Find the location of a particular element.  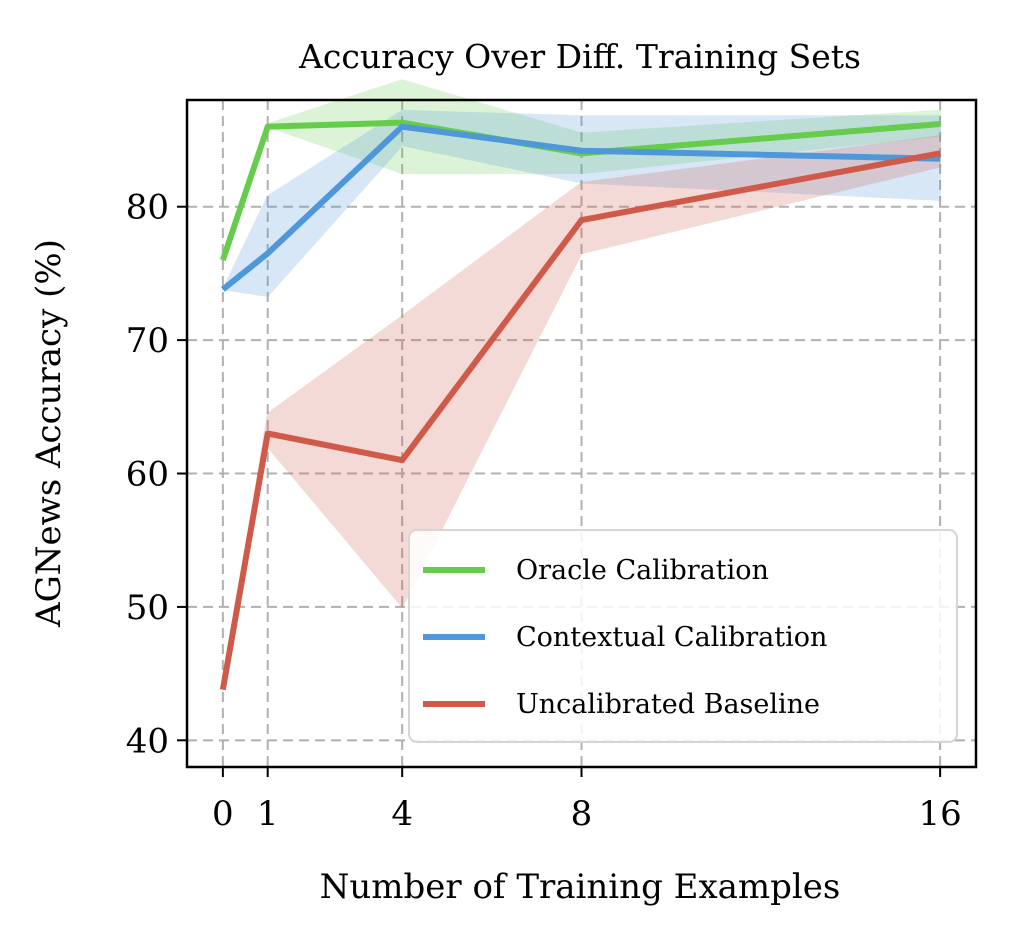

legend-box is located at coordinates (683, 636).